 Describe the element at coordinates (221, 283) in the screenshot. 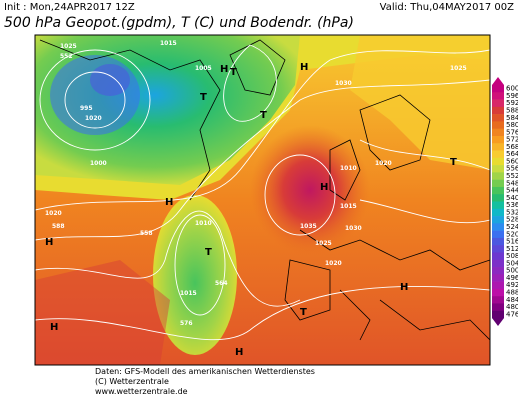

I see `contour-label: 564` at that location.